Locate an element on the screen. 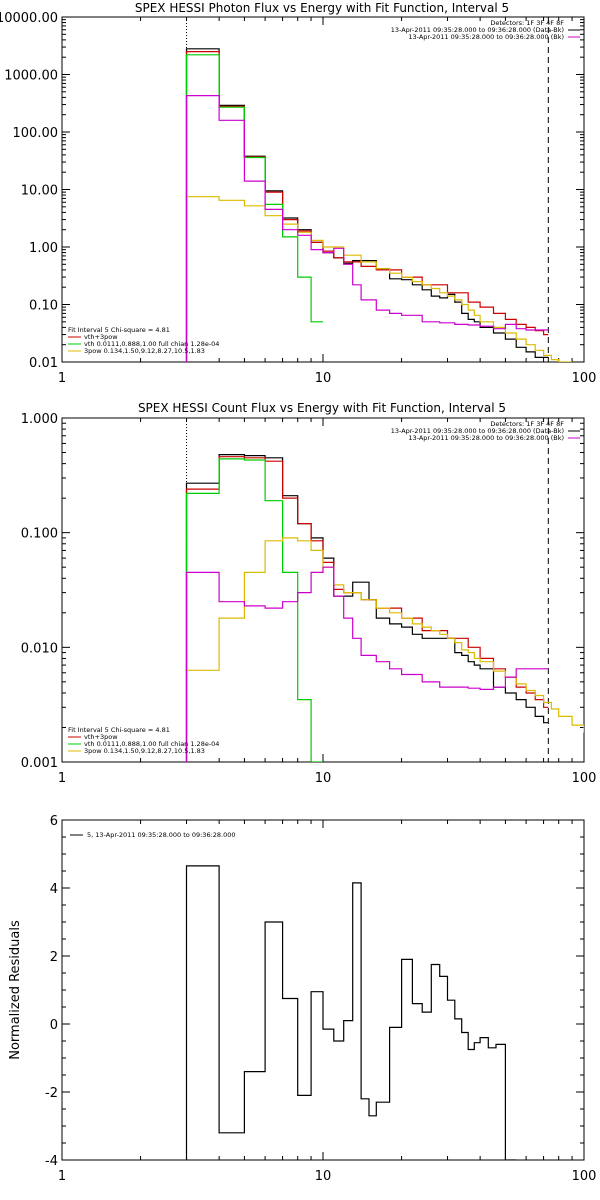 This screenshot has width=600, height=1200. series-group is located at coordinates (351, 1012).